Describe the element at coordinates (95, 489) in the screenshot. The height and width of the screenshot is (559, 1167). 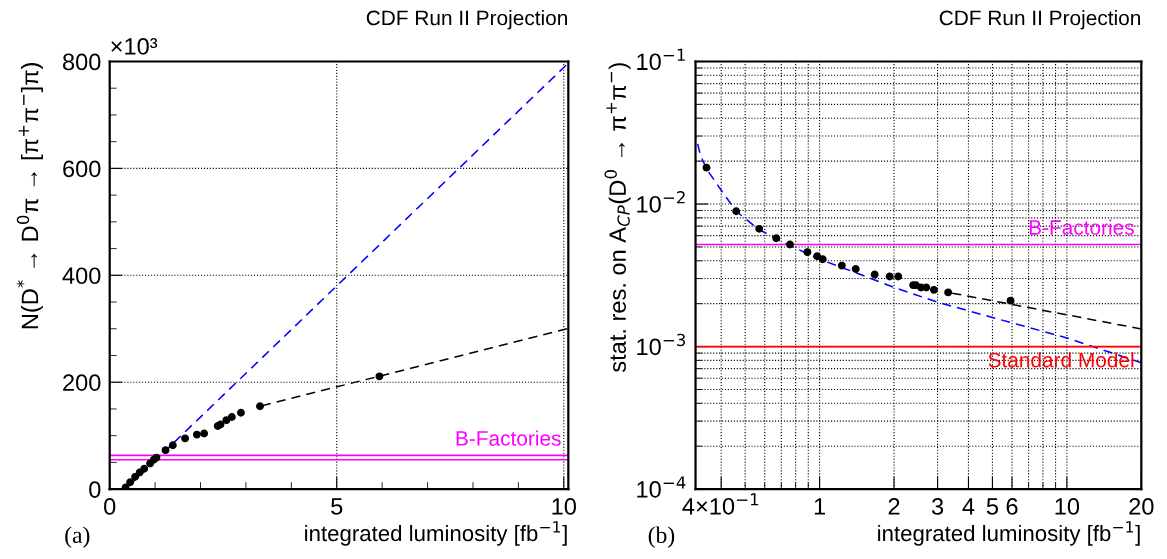
I see `y-tick-label: 0` at that location.